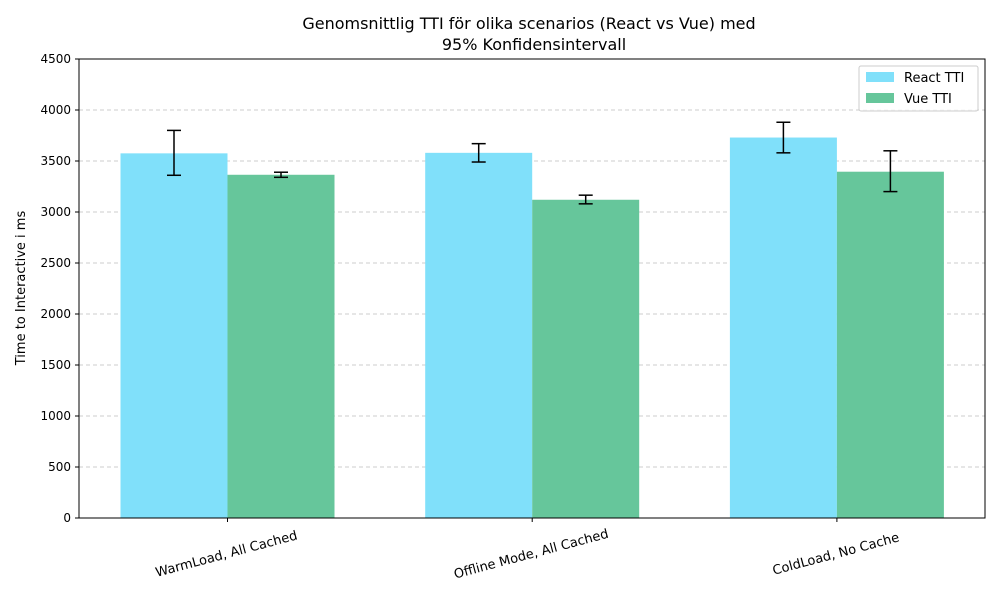 The image size is (1000, 600). What do you see at coordinates (934, 78) in the screenshot?
I see `legend-label-react: React TTI` at bounding box center [934, 78].